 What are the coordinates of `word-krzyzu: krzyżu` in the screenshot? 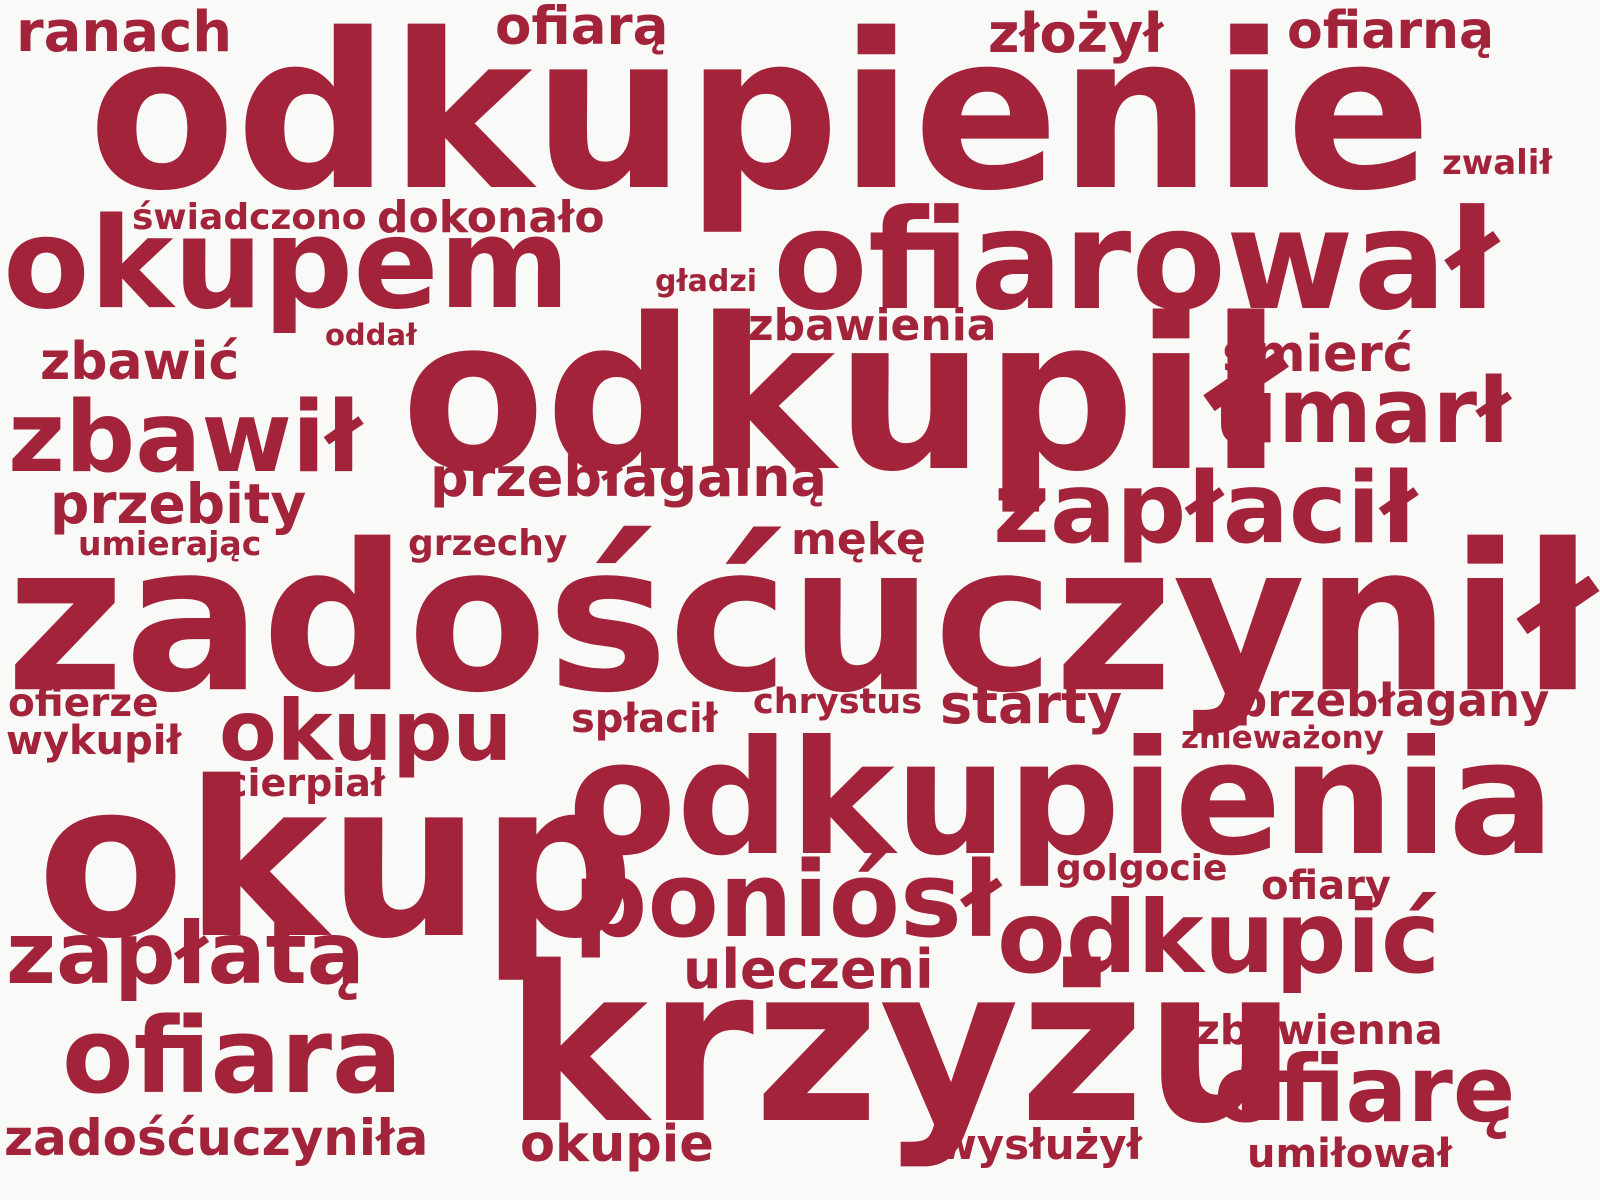 It's located at (901, 1045).